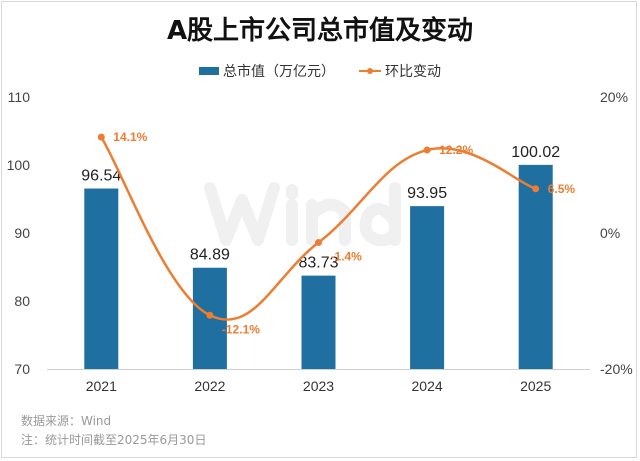 The image size is (640, 461). What do you see at coordinates (101, 176) in the screenshot?
I see `bar-value-label: 96.54` at bounding box center [101, 176].